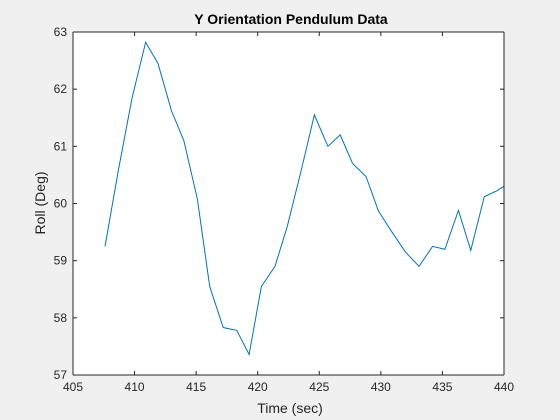 Image resolution: width=560 pixels, height=420 pixels. I want to click on y-tick-label: 61, so click(61, 146).